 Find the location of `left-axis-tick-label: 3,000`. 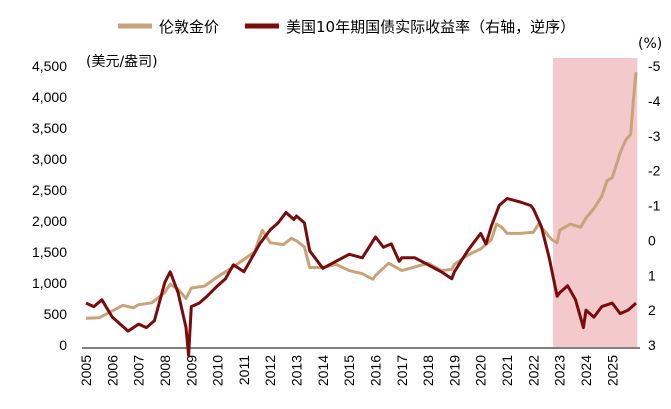

left-axis-tick-label: 3,000 is located at coordinates (49, 159).